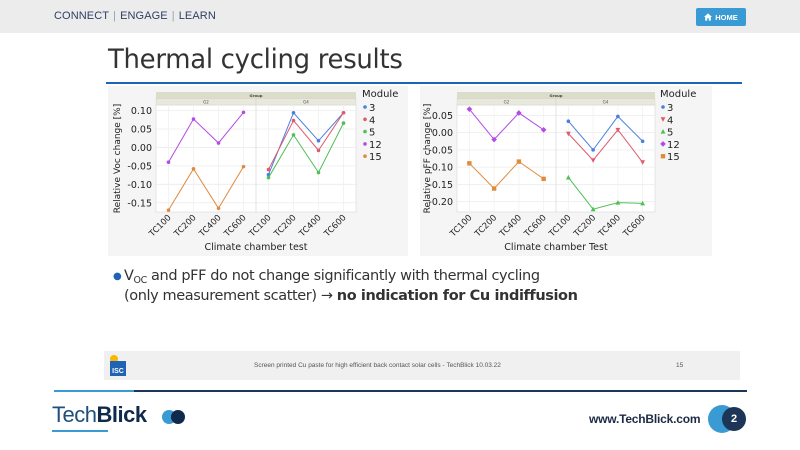 This screenshot has width=800, height=450. What do you see at coordinates (440, 185) in the screenshot?
I see `y-tick-label: -0.15` at bounding box center [440, 185].